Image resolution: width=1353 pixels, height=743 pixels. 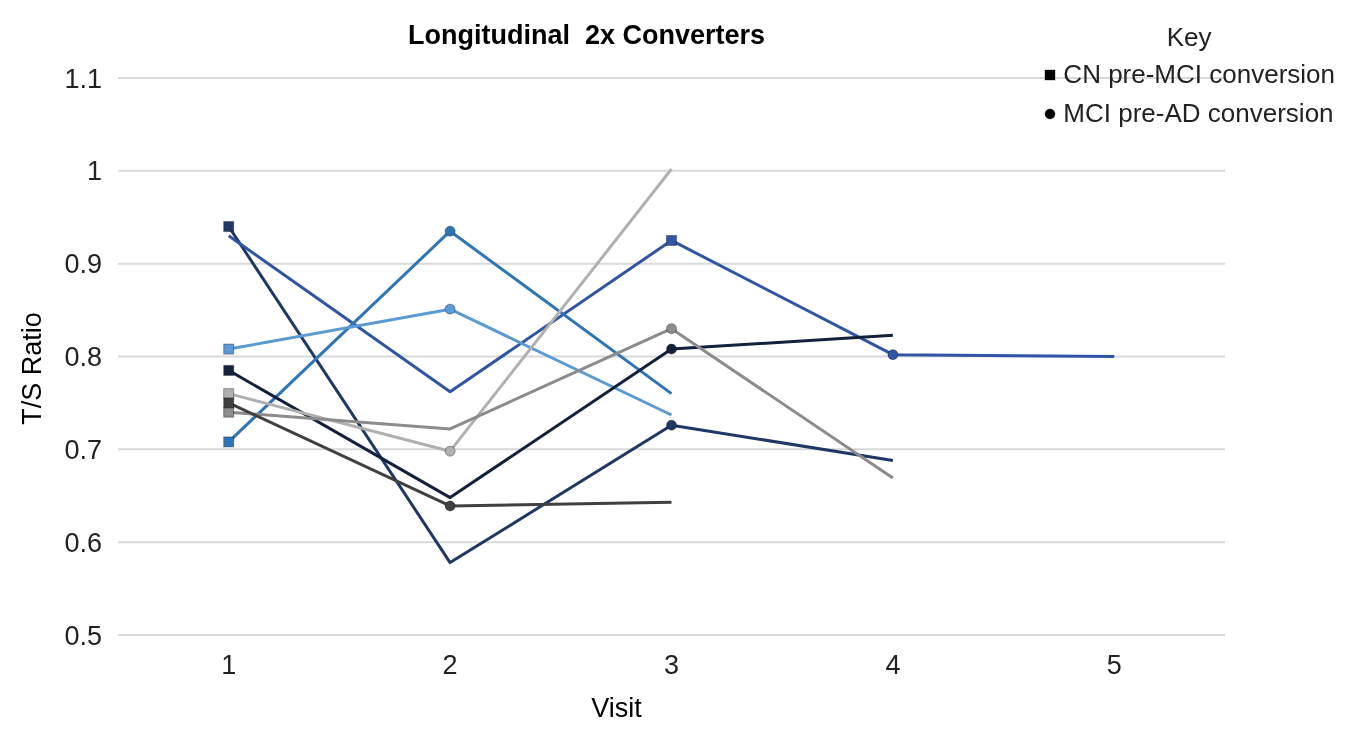 What do you see at coordinates (671, 665) in the screenshot?
I see `x-tick-label: 3` at bounding box center [671, 665].